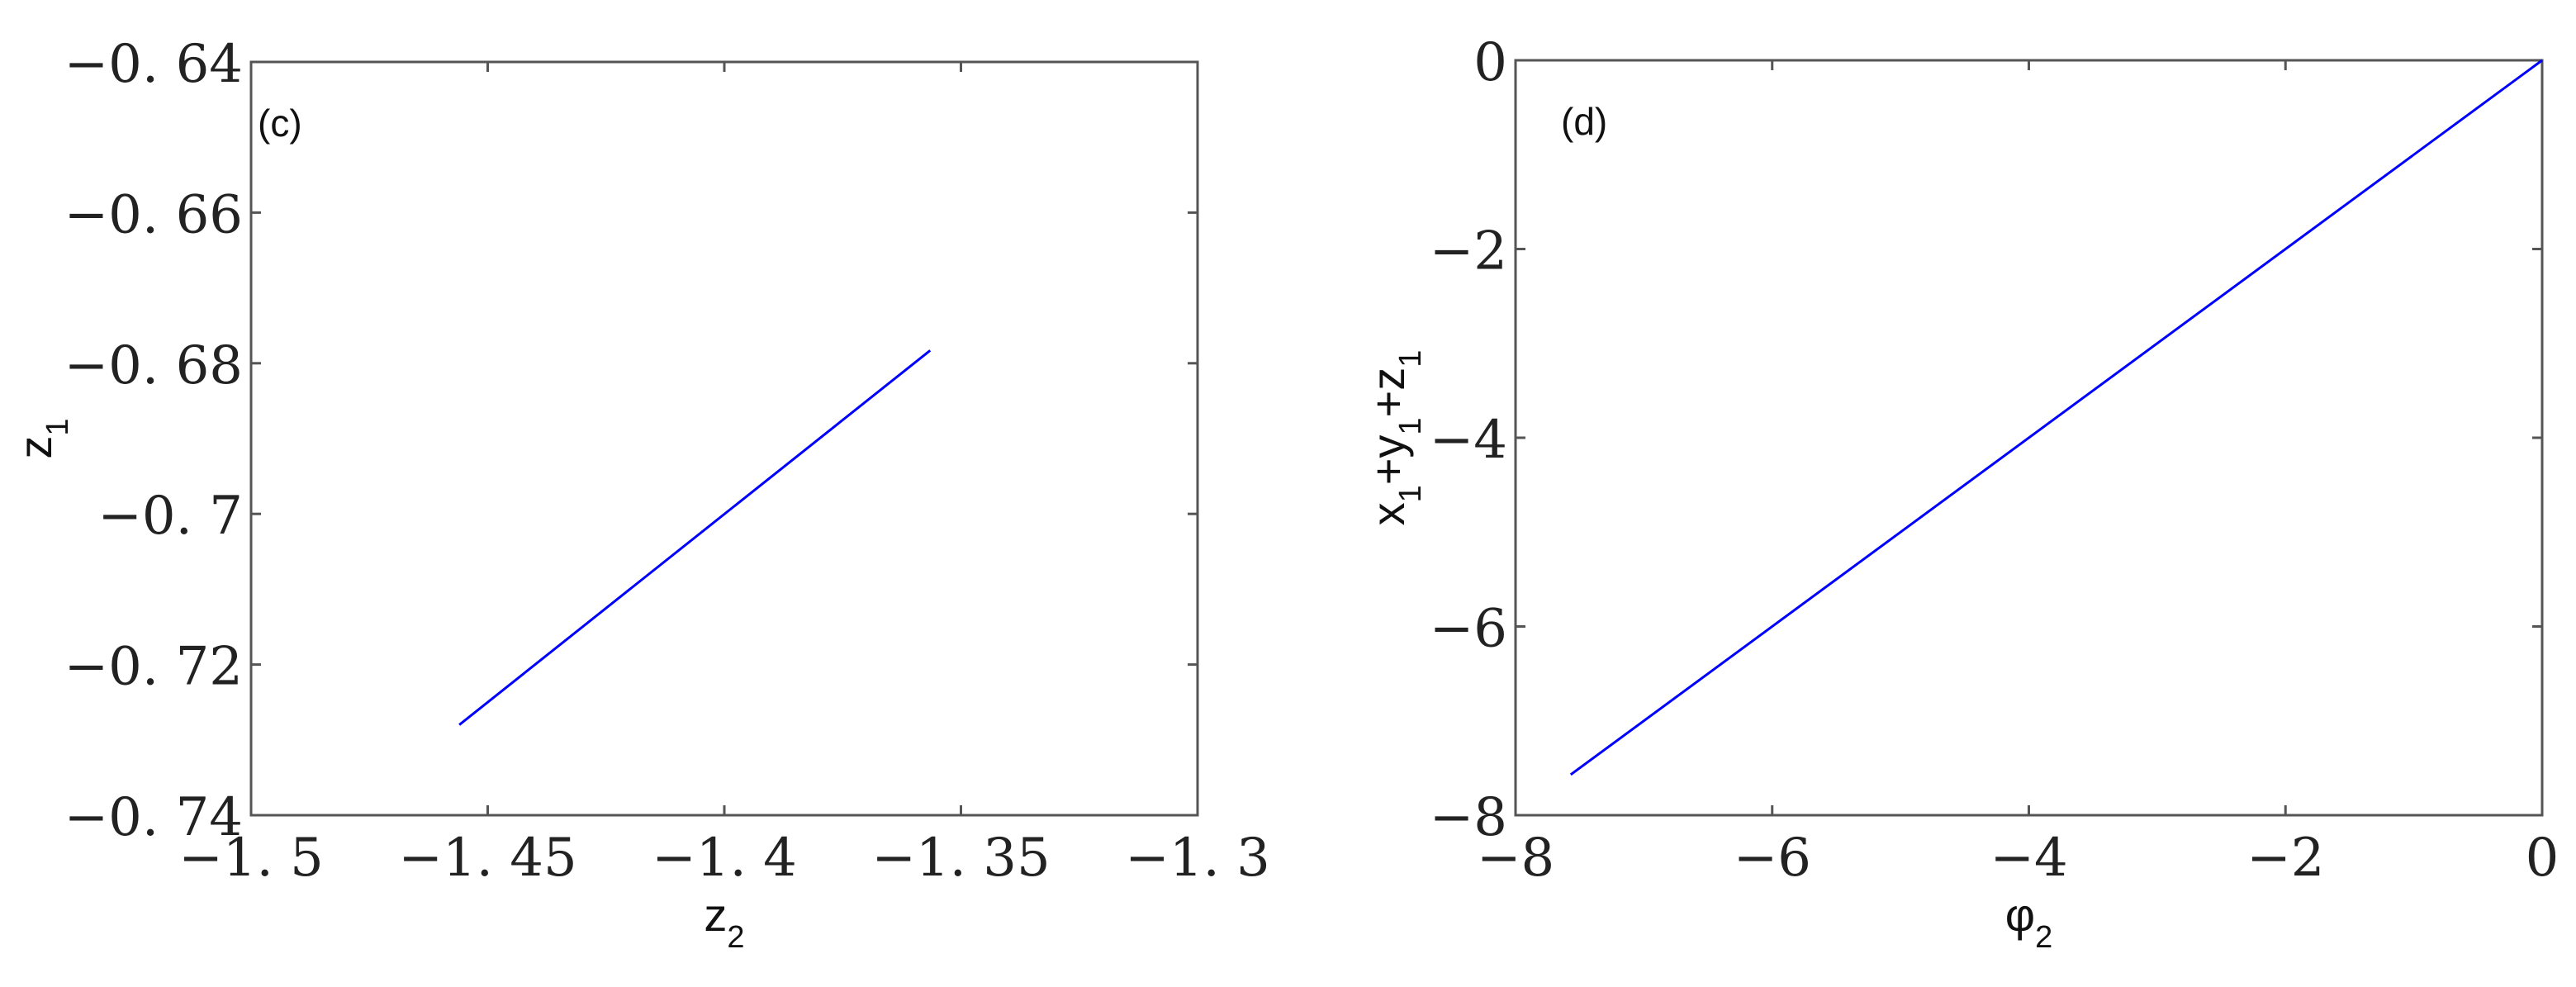  I want to click on panel-label: (c), so click(280, 123).